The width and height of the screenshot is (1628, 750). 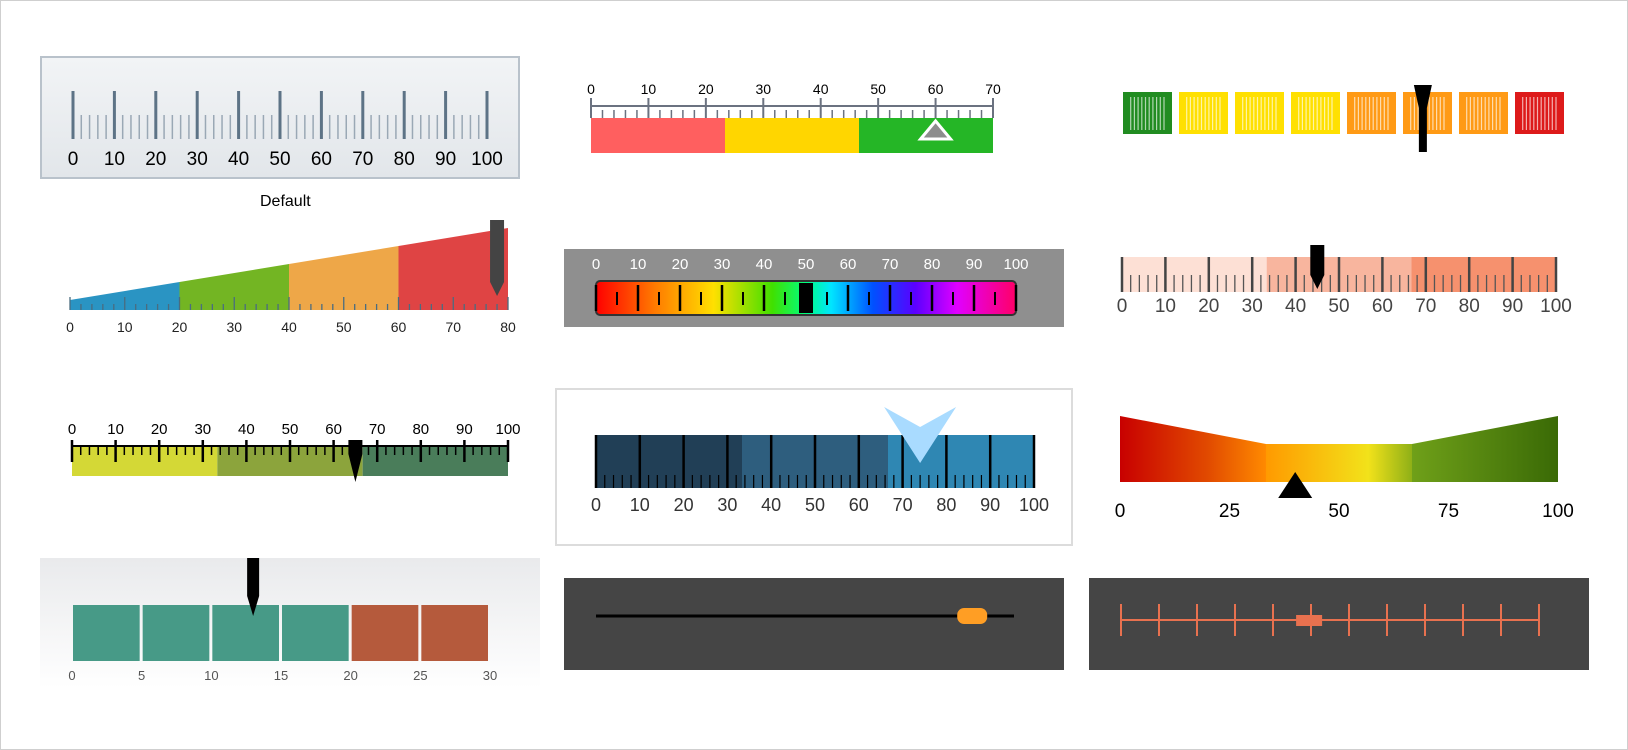 What do you see at coordinates (321, 159) in the screenshot?
I see `g1-tick-label: 60` at bounding box center [321, 159].